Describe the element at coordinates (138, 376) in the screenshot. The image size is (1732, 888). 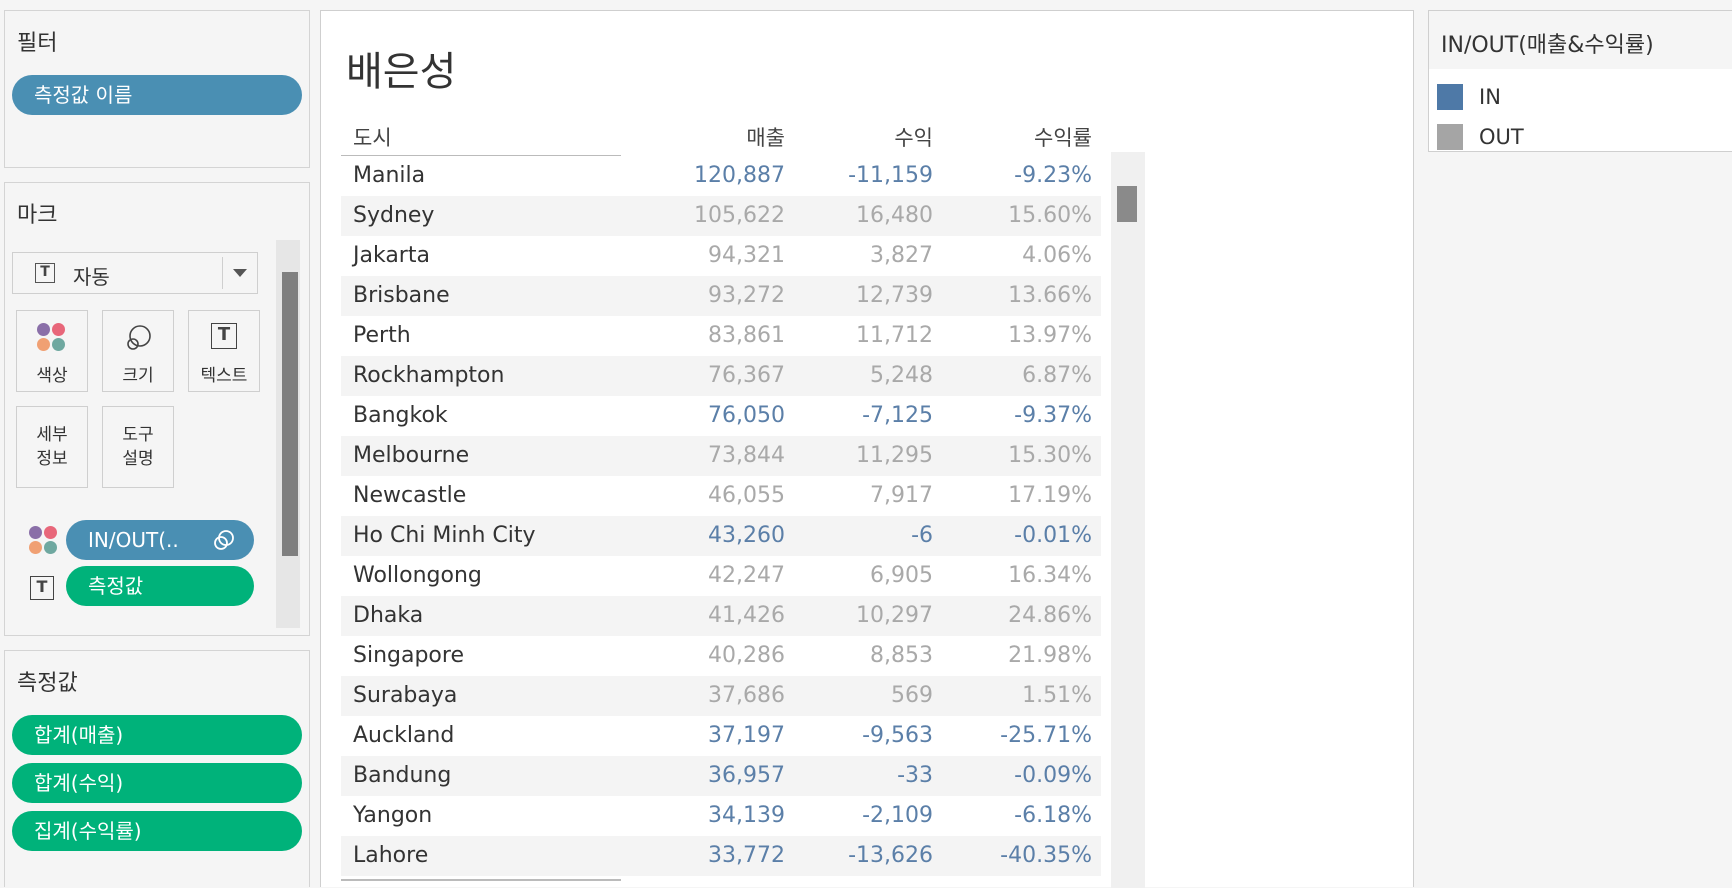
I see `size-label: 크기` at that location.